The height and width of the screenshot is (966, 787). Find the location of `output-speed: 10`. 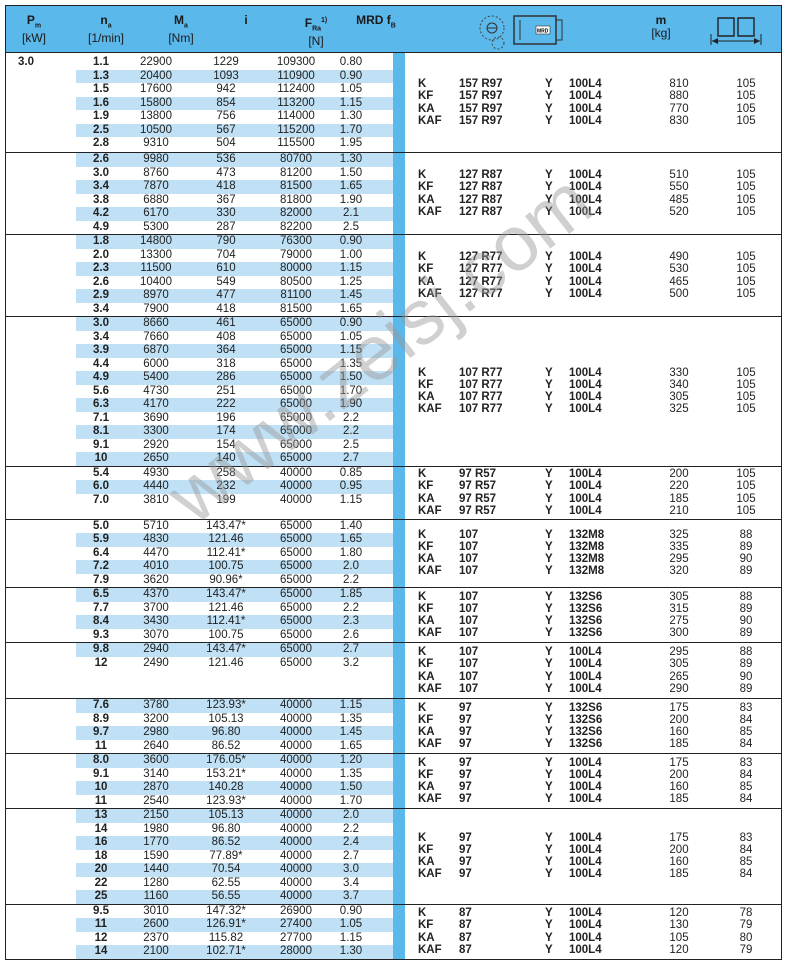

output-speed: 10 is located at coordinates (101, 458).